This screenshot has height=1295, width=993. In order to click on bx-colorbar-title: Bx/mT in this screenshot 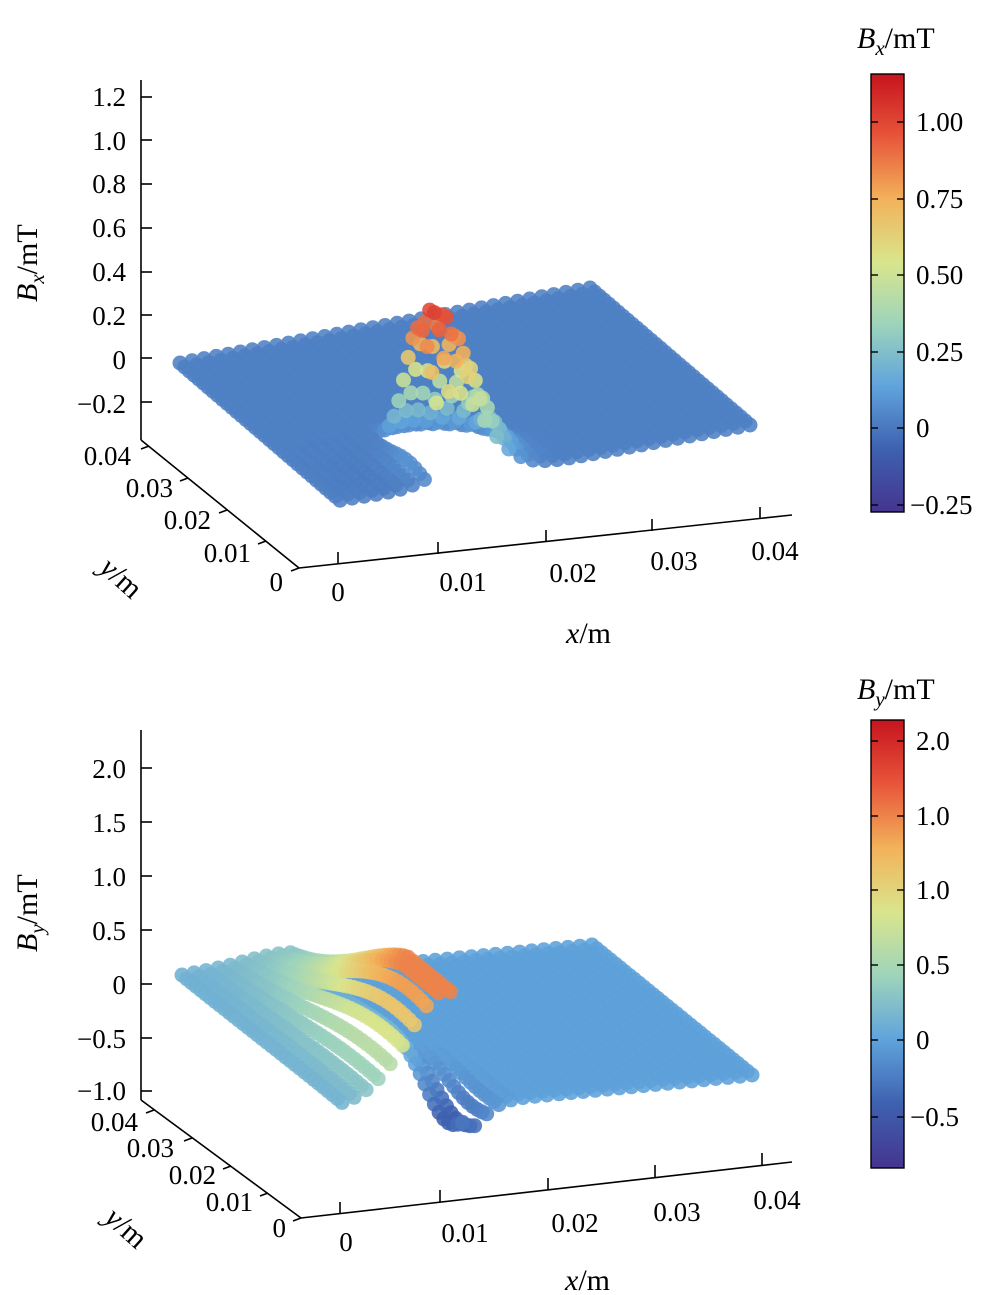, I will do `click(896, 41)`.